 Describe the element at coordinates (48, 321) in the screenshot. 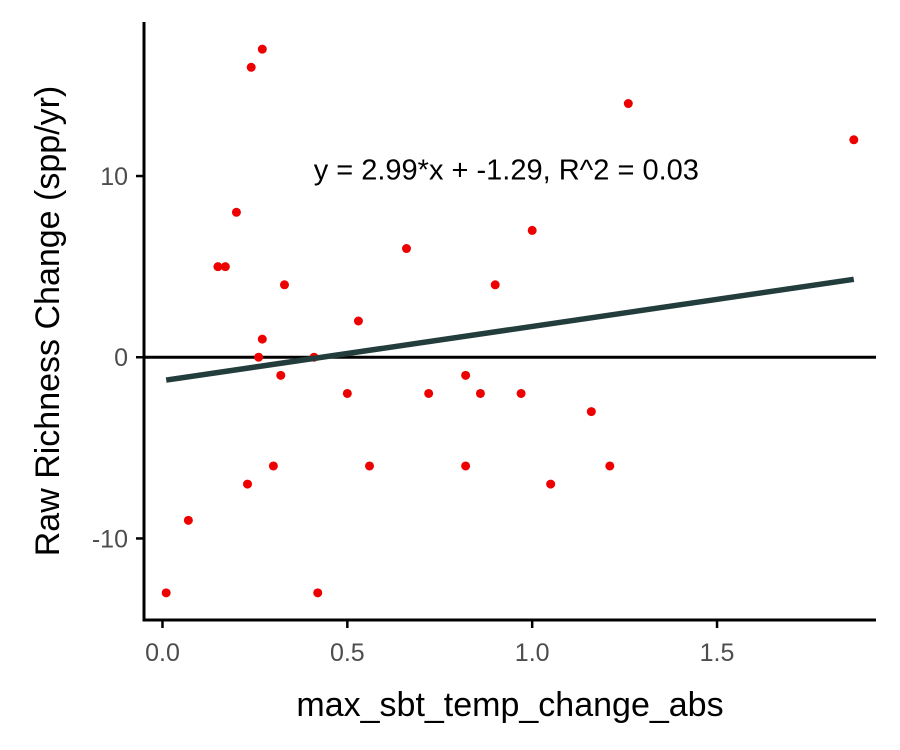

I see `y-axis-title: Raw Richness Change (spp/yr)` at that location.